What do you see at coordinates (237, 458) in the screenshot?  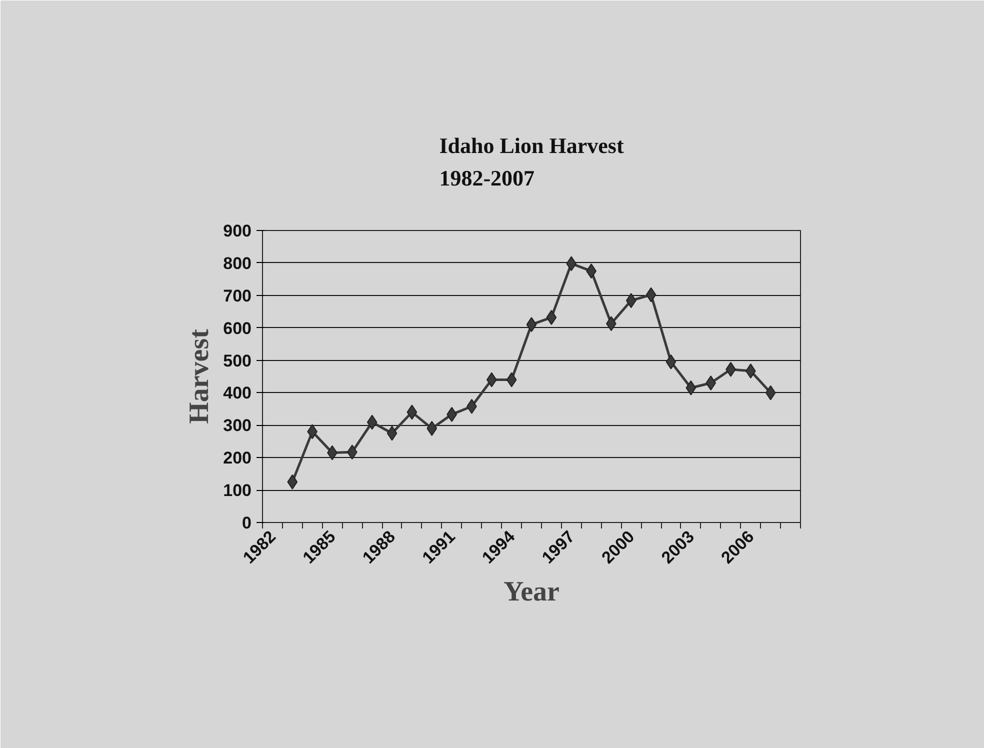 I see `y-tick-label: 200` at bounding box center [237, 458].